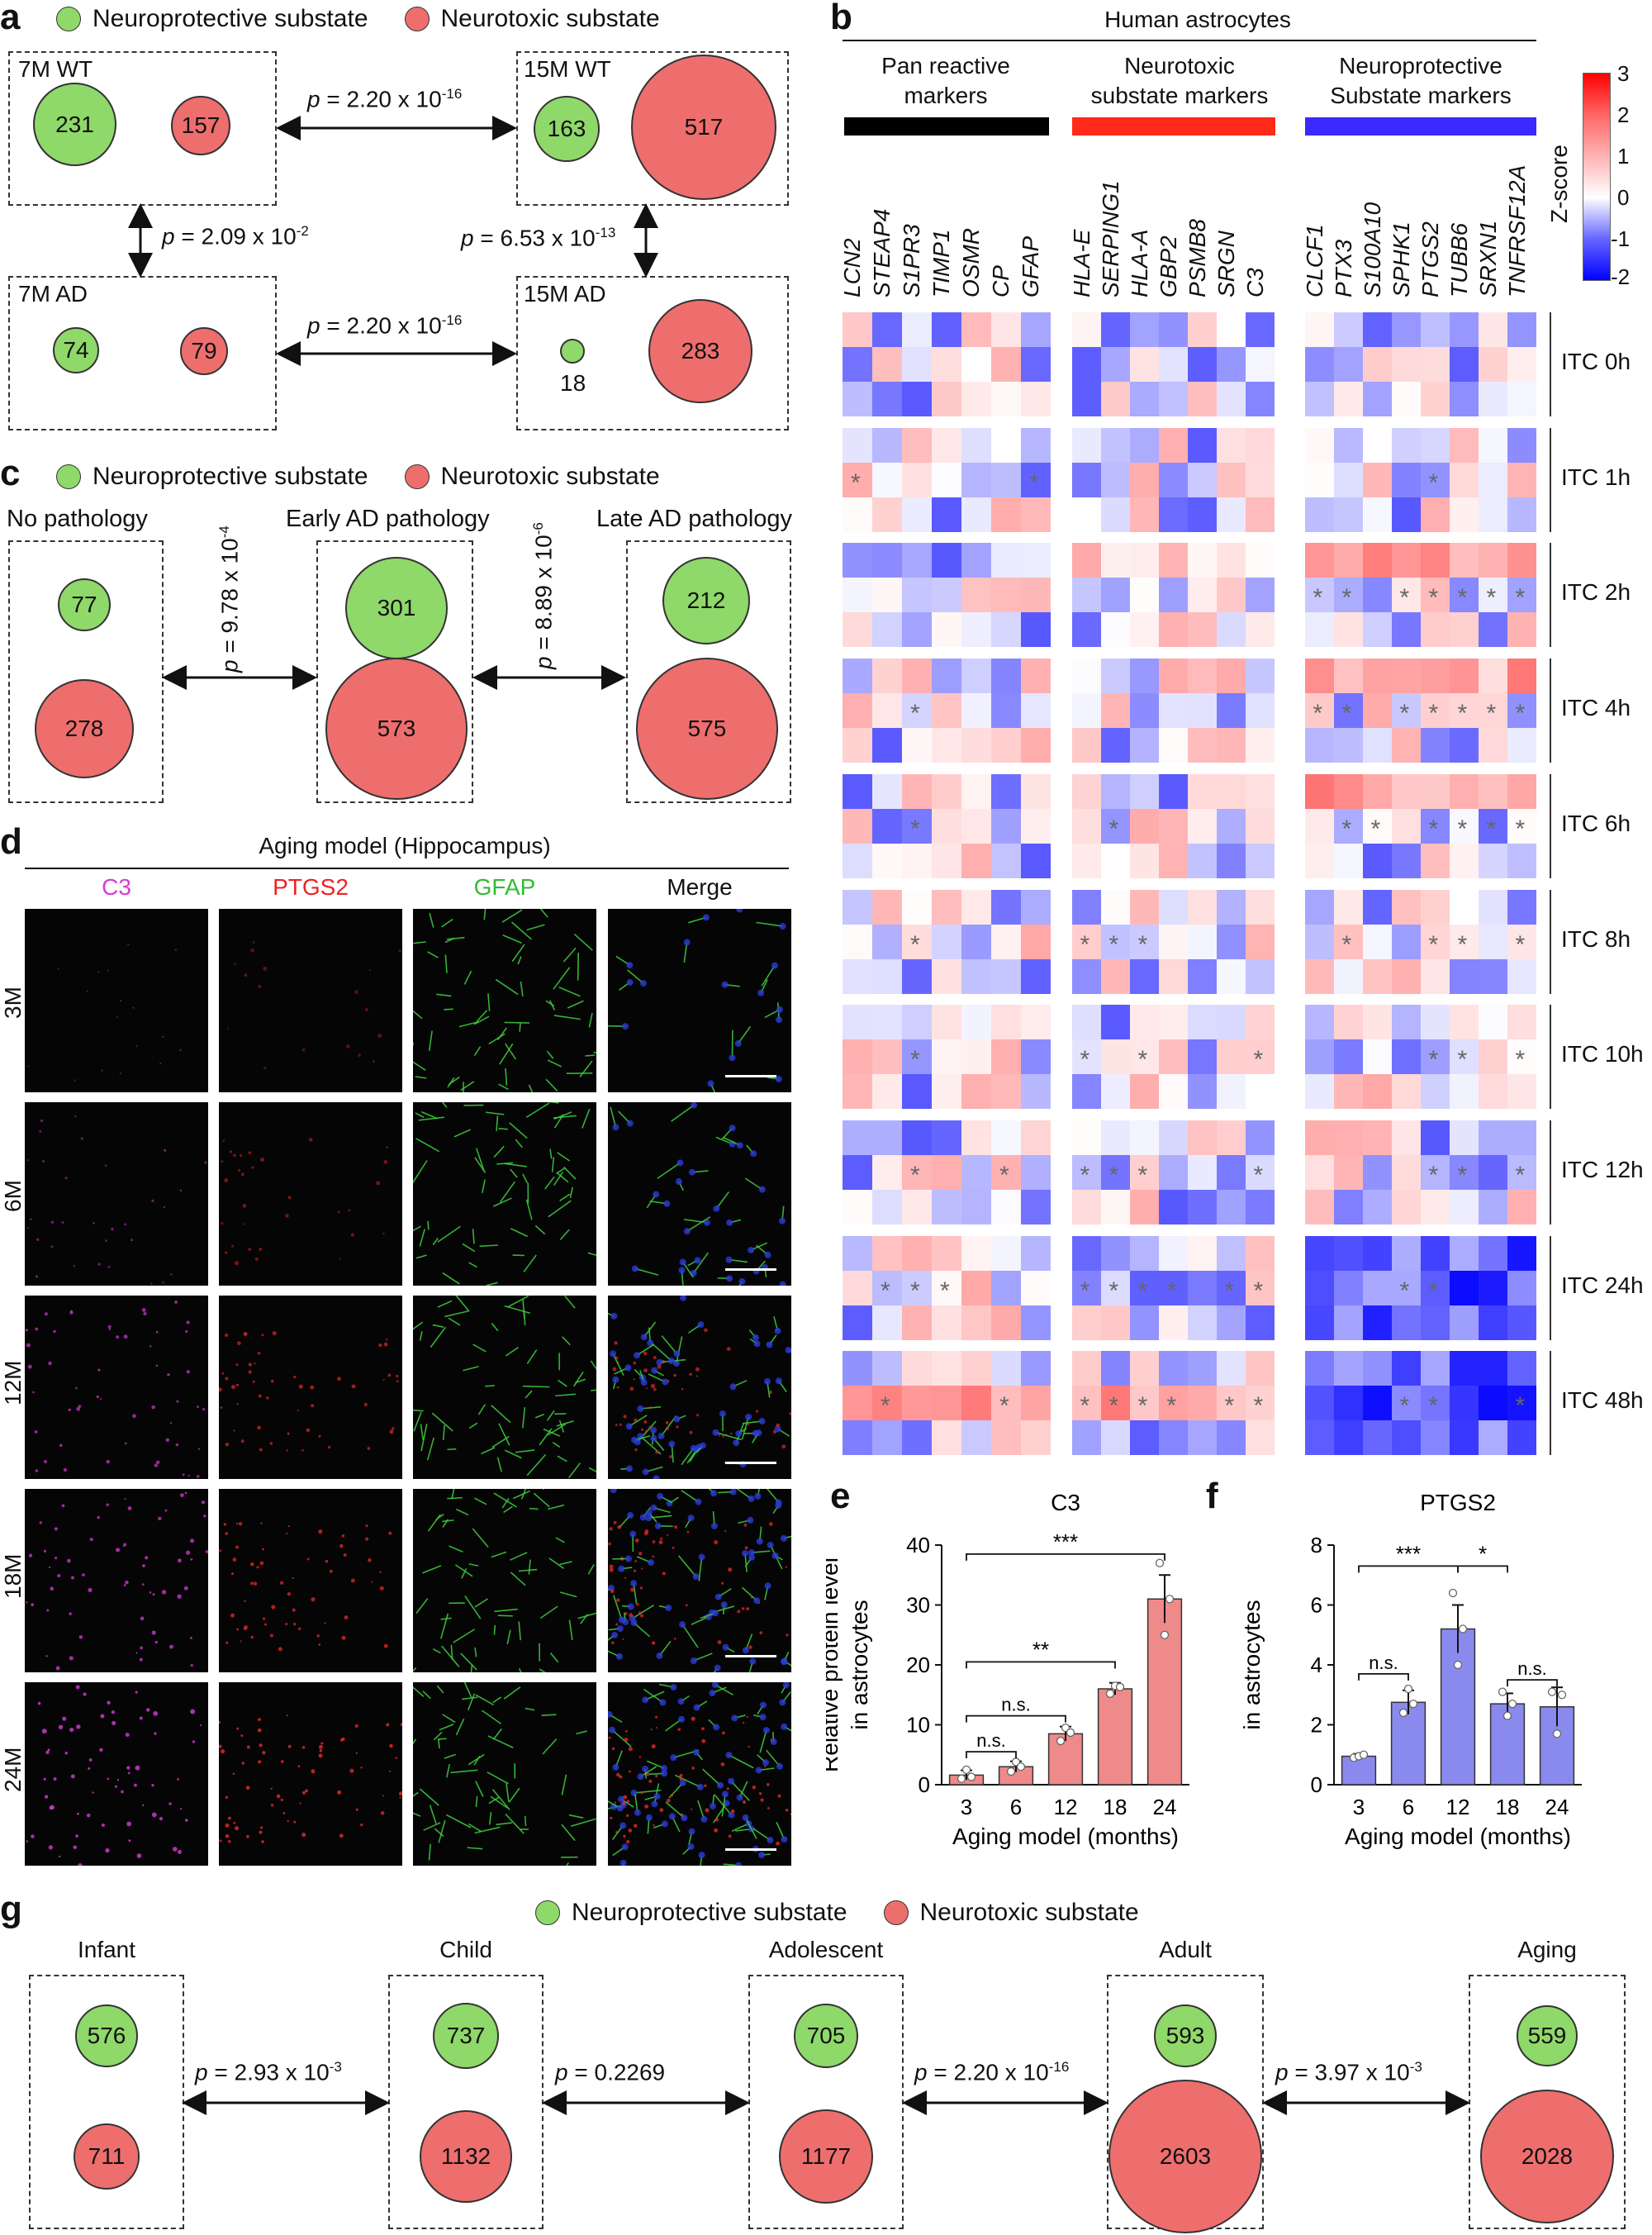  Describe the element at coordinates (230, 477) in the screenshot. I see `legend-neuroprotective: Neuroprotective substate` at that location.